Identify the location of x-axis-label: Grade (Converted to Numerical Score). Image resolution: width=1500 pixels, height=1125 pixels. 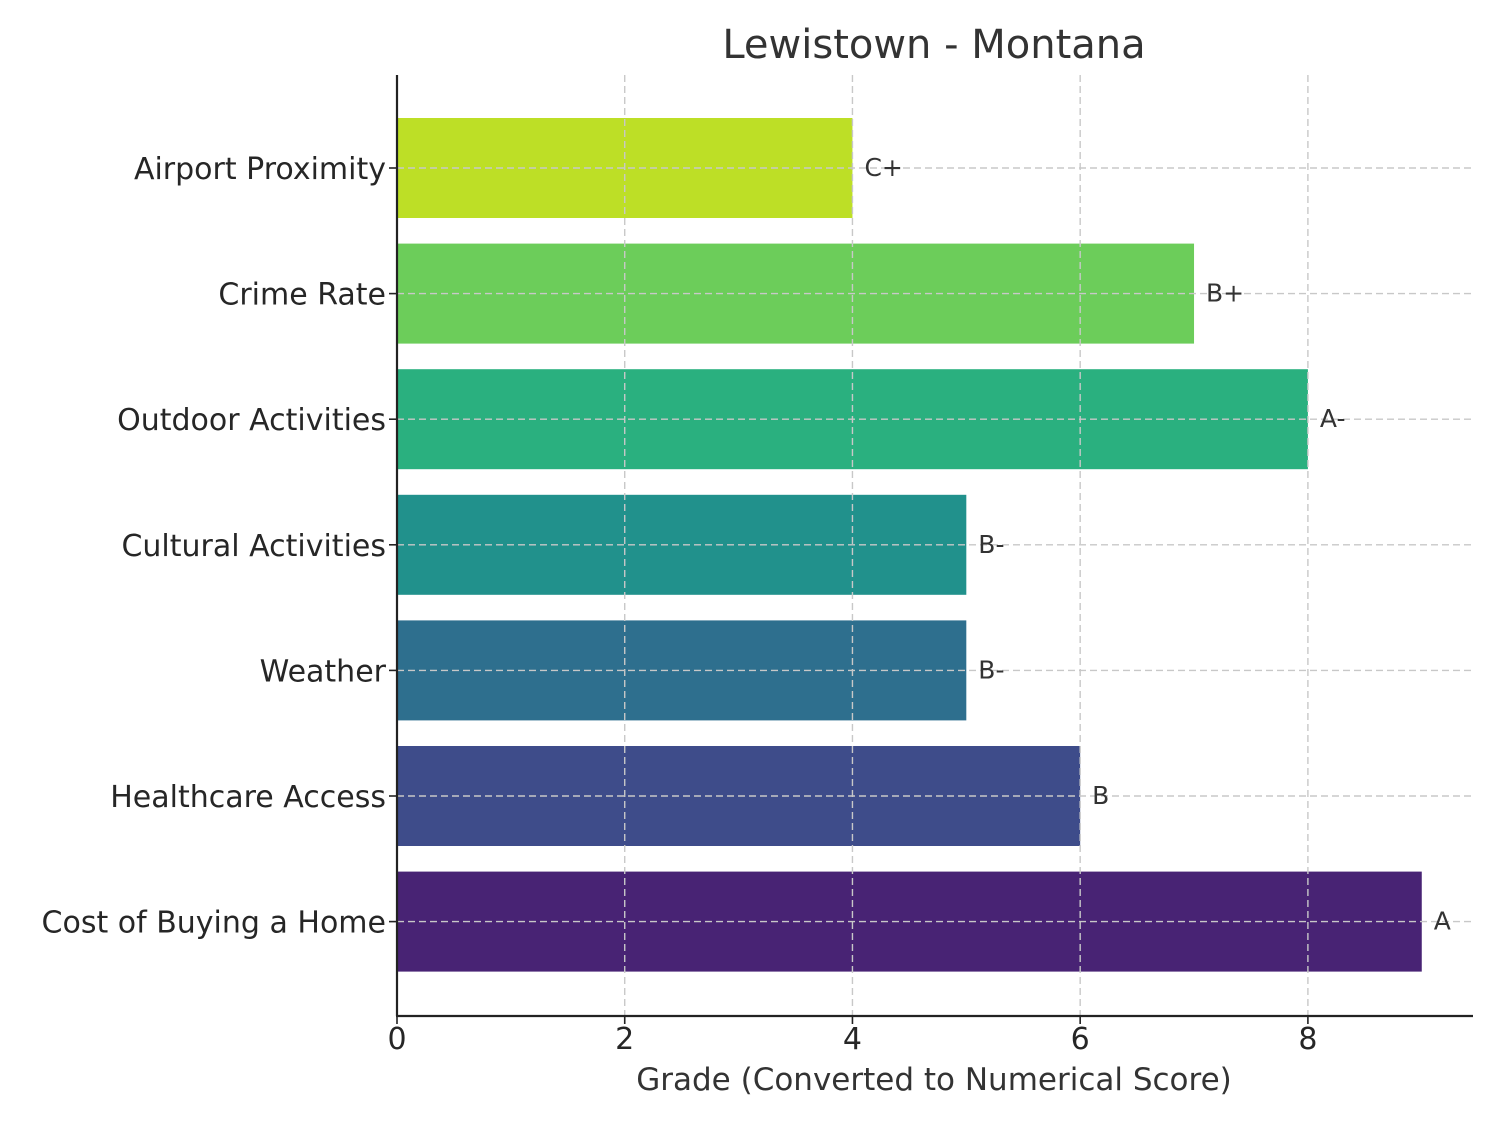
(934, 1080).